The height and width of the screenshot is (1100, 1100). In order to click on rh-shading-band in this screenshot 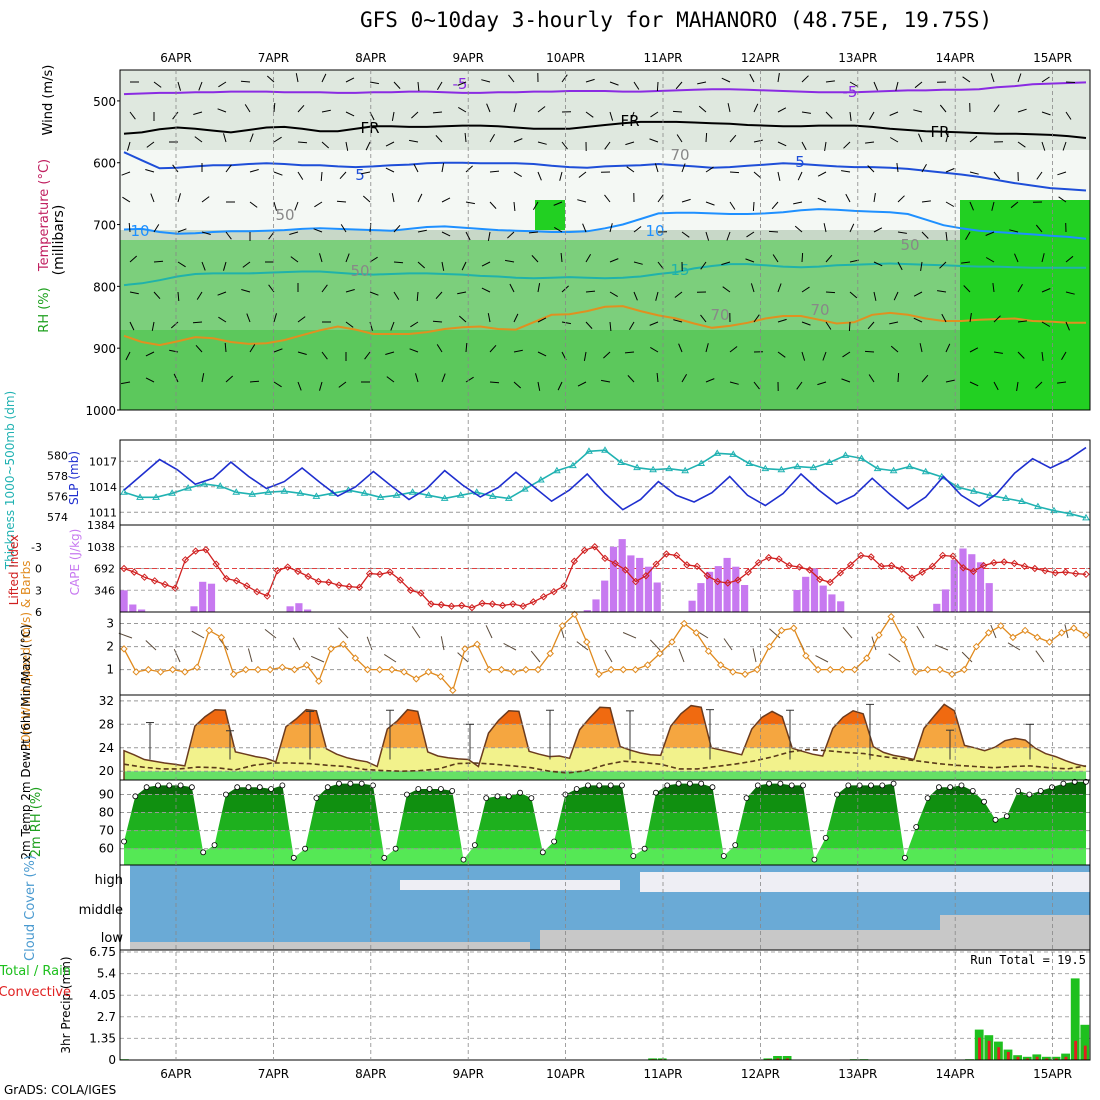, I will do `click(550, 215)`.